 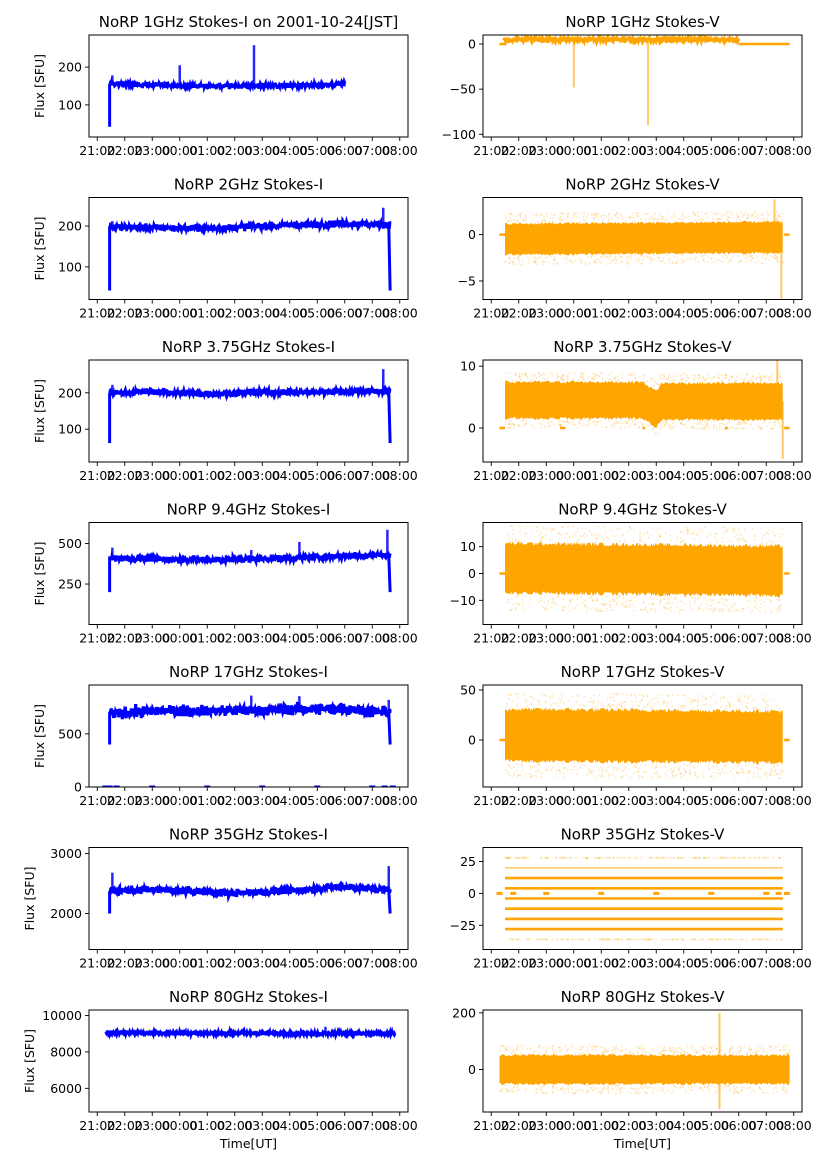 What do you see at coordinates (227, 85) in the screenshot?
I see `stokes-i-trace` at bounding box center [227, 85].